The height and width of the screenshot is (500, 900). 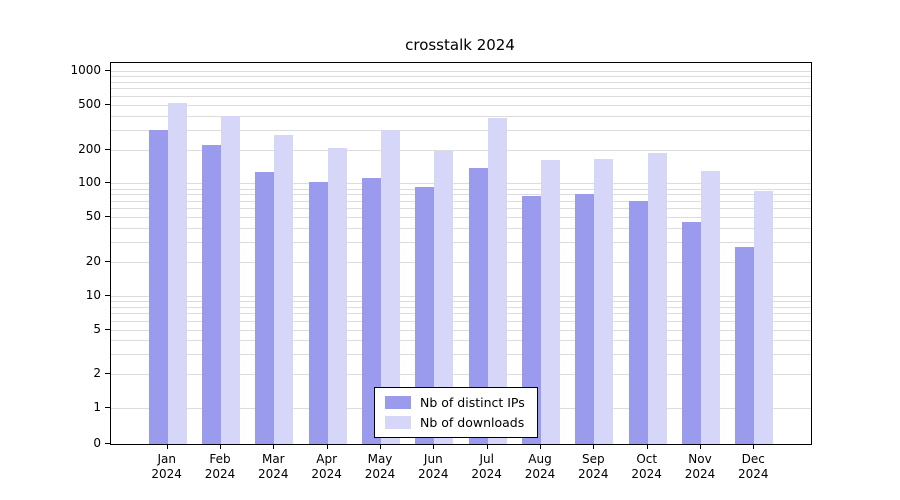 What do you see at coordinates (318, 312) in the screenshot?
I see `bar-distinct-ips-apr` at bounding box center [318, 312].